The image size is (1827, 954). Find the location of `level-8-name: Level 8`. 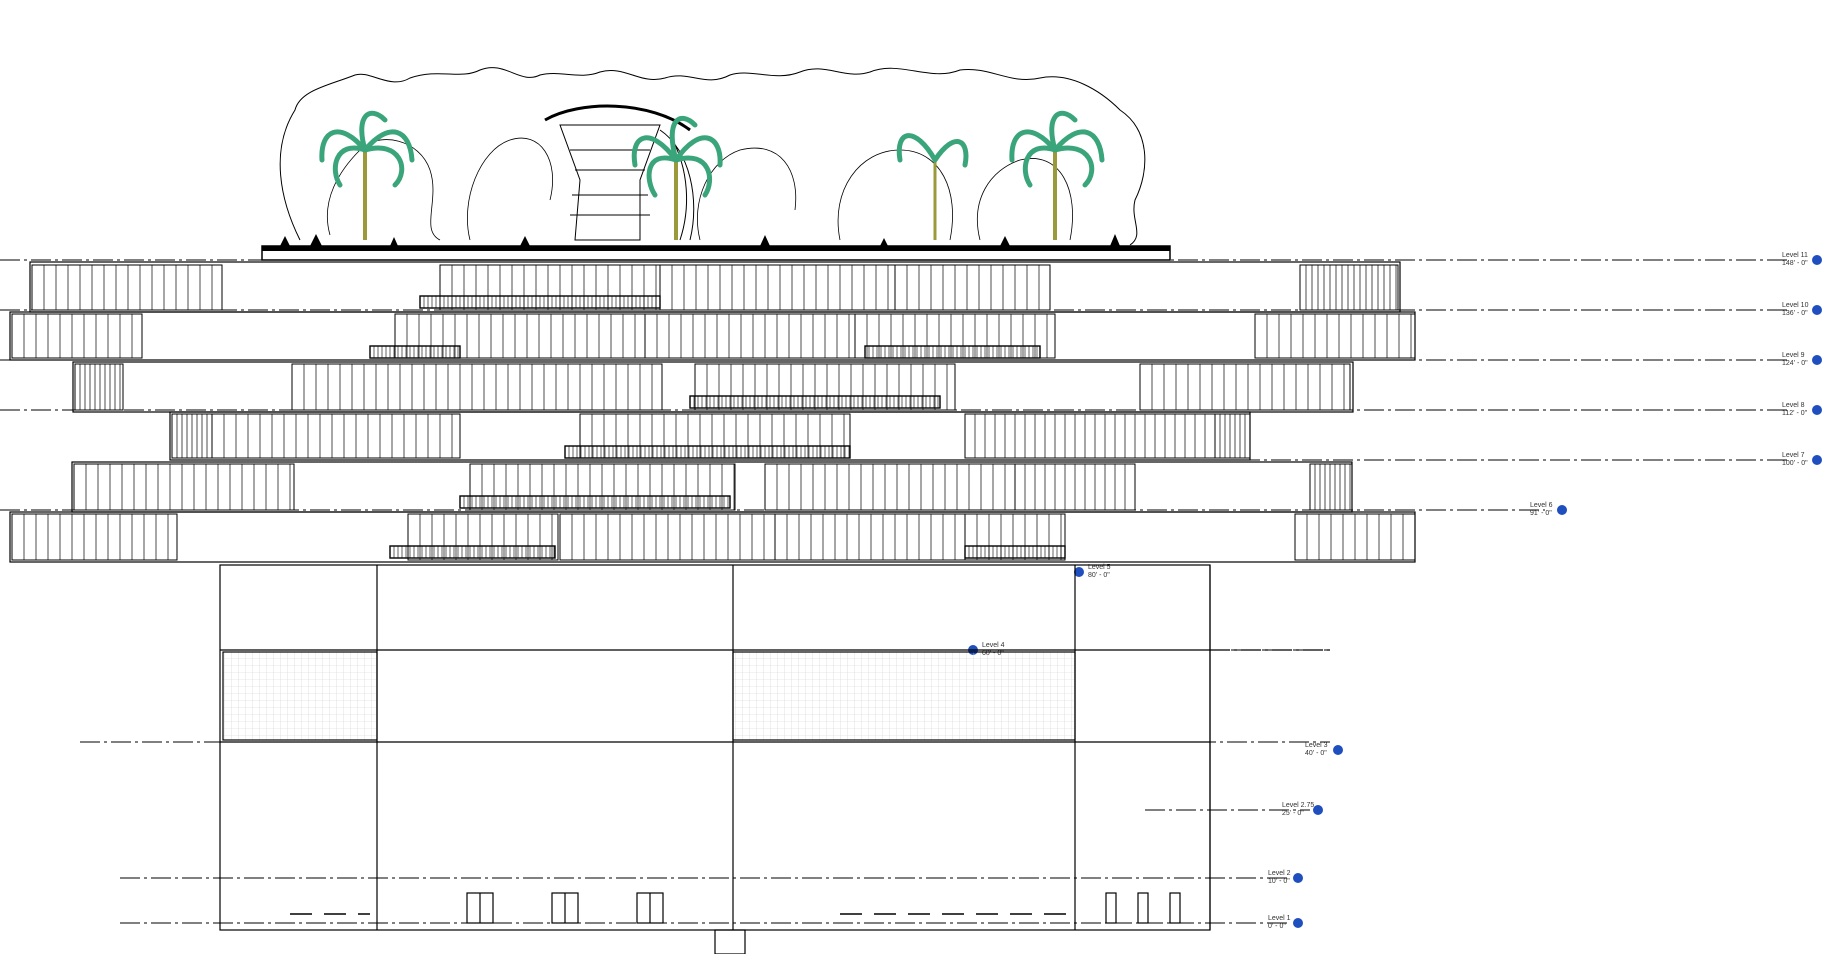

level-8-name: Level 8 is located at coordinates (1793, 405).